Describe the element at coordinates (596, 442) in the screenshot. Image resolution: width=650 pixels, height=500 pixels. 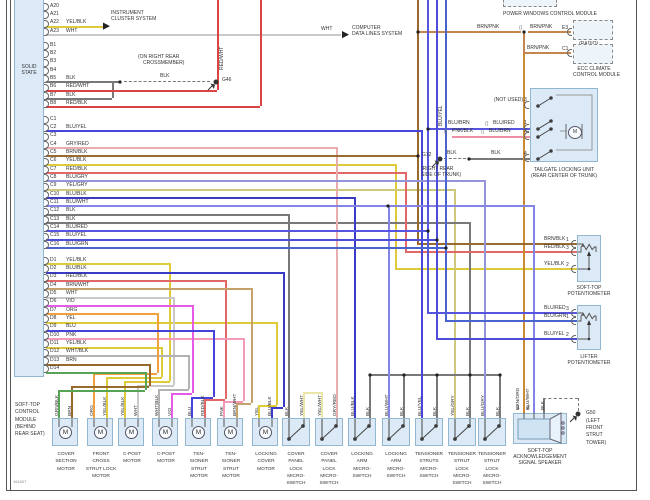
I see `span-graphic: TOWER)` at that location.